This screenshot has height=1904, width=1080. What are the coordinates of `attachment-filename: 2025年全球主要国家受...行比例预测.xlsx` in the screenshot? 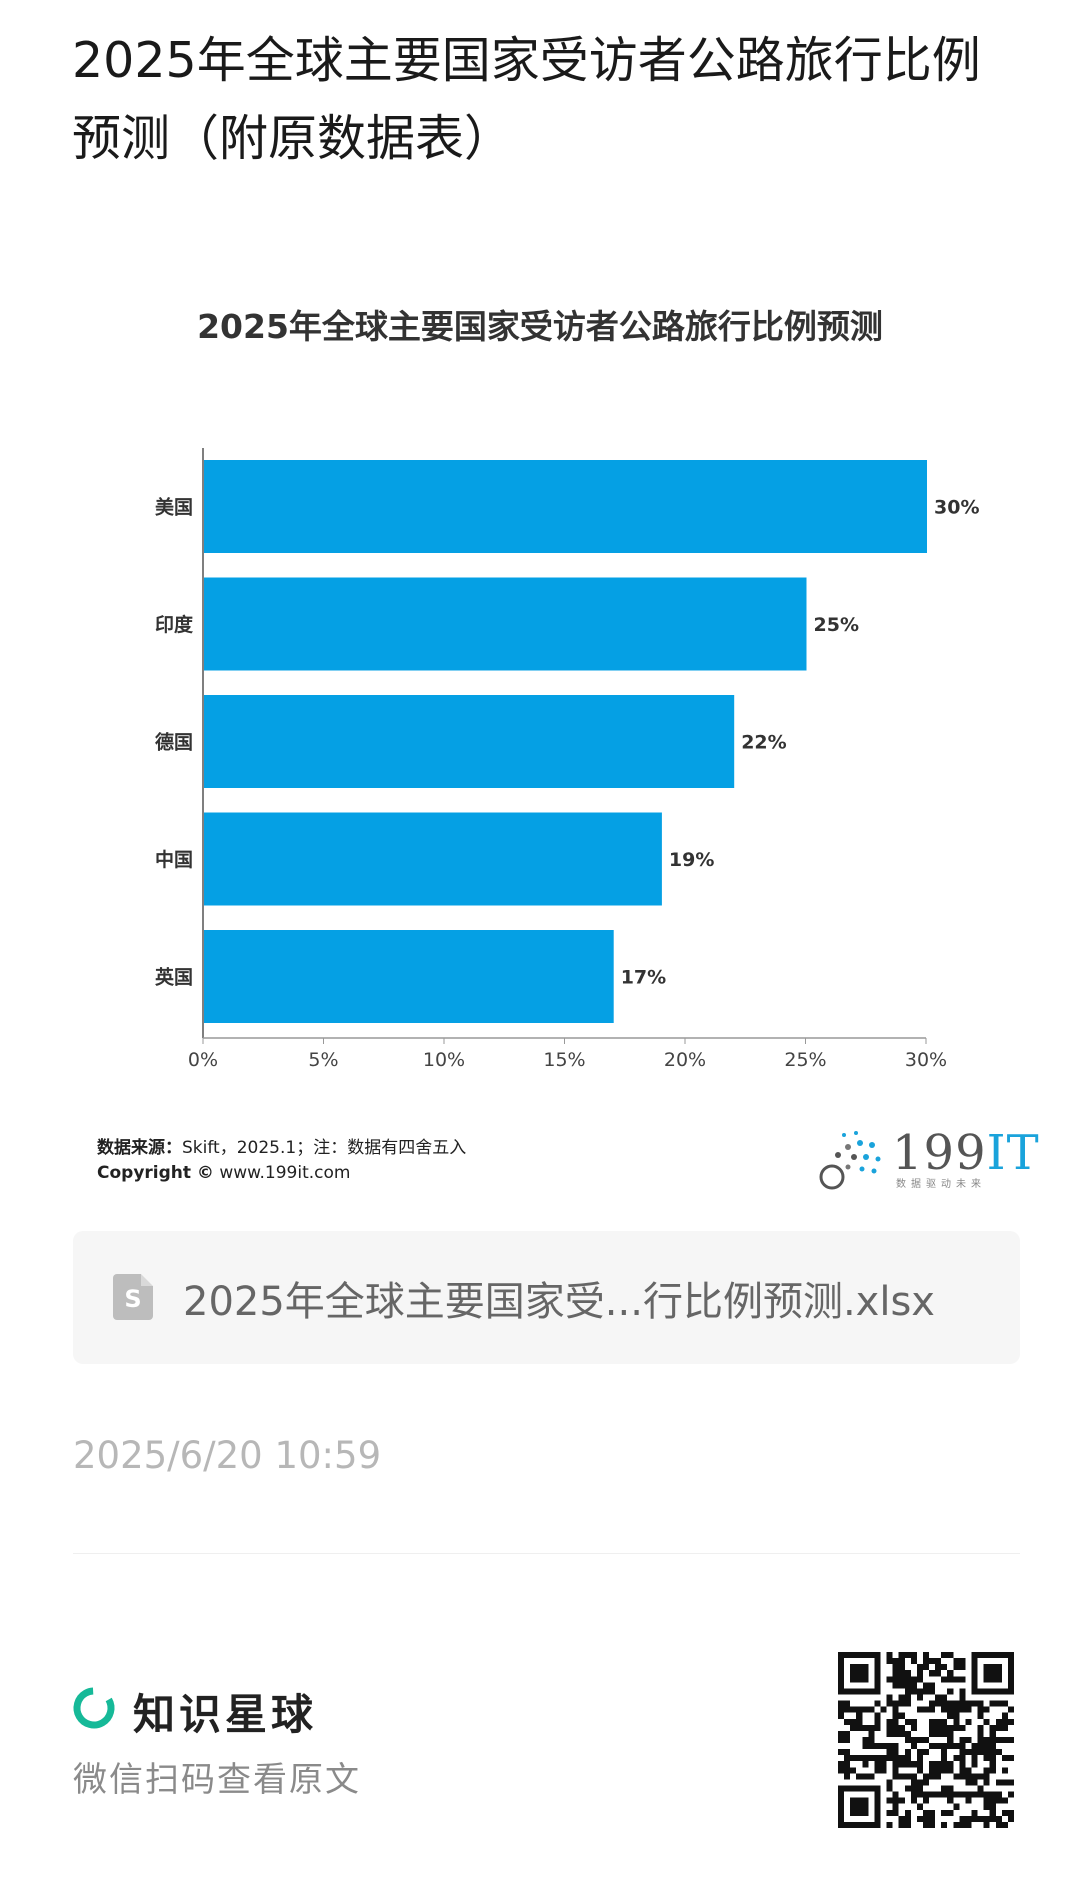 It's located at (559, 1302).